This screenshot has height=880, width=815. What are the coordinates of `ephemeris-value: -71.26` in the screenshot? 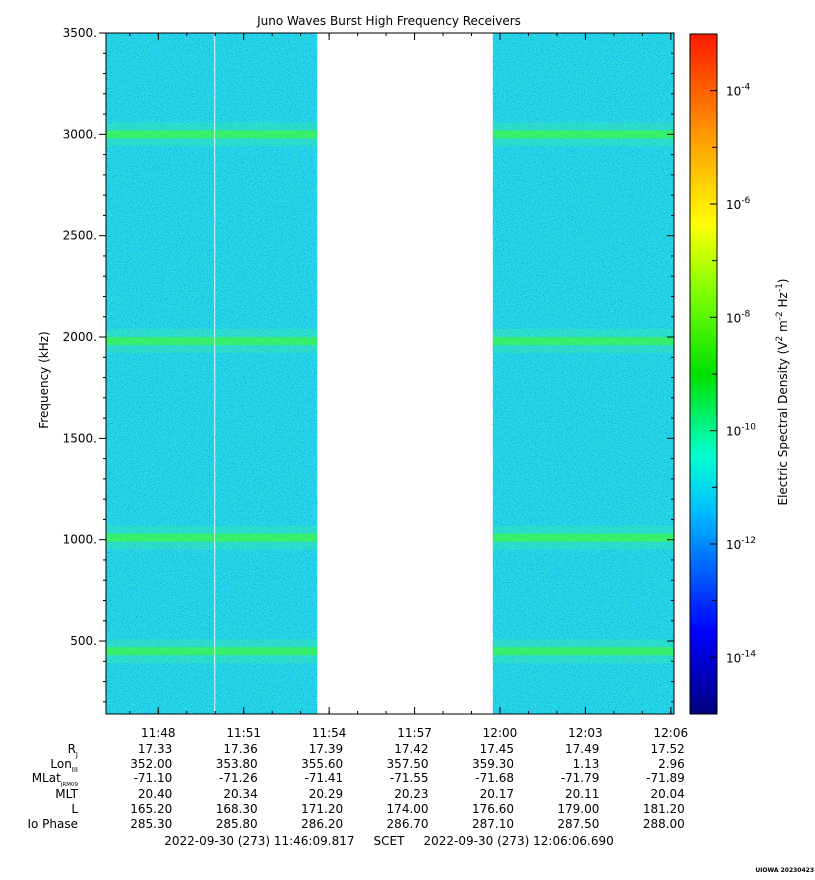 It's located at (238, 778).